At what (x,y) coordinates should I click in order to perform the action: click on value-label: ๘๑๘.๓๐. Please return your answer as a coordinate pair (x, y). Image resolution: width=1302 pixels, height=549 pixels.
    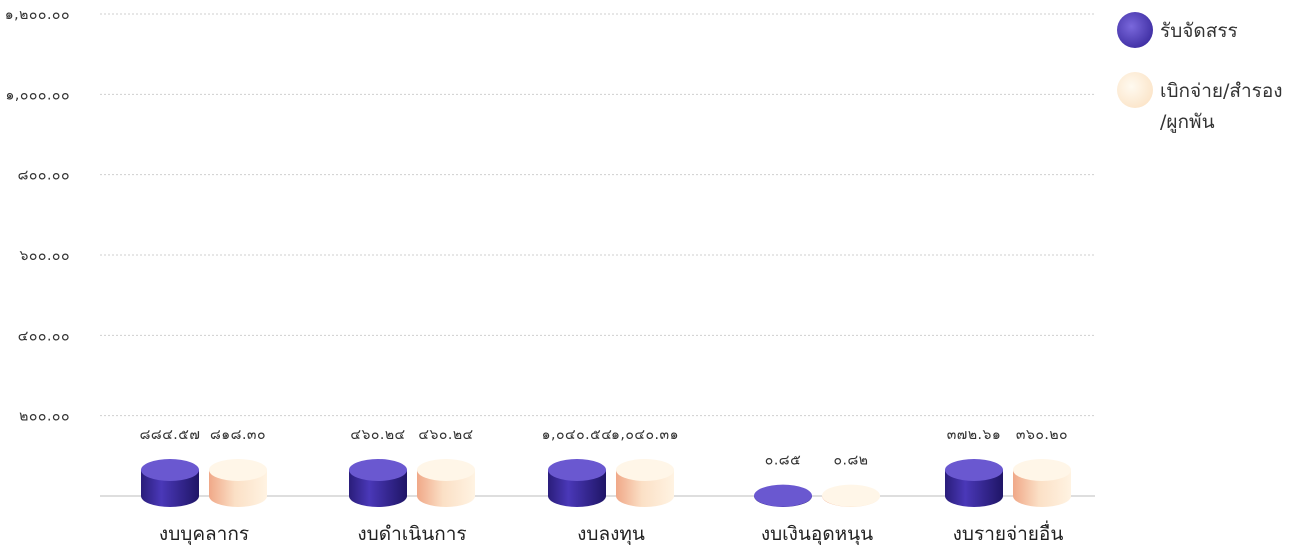
    Looking at the image, I should click on (238, 435).